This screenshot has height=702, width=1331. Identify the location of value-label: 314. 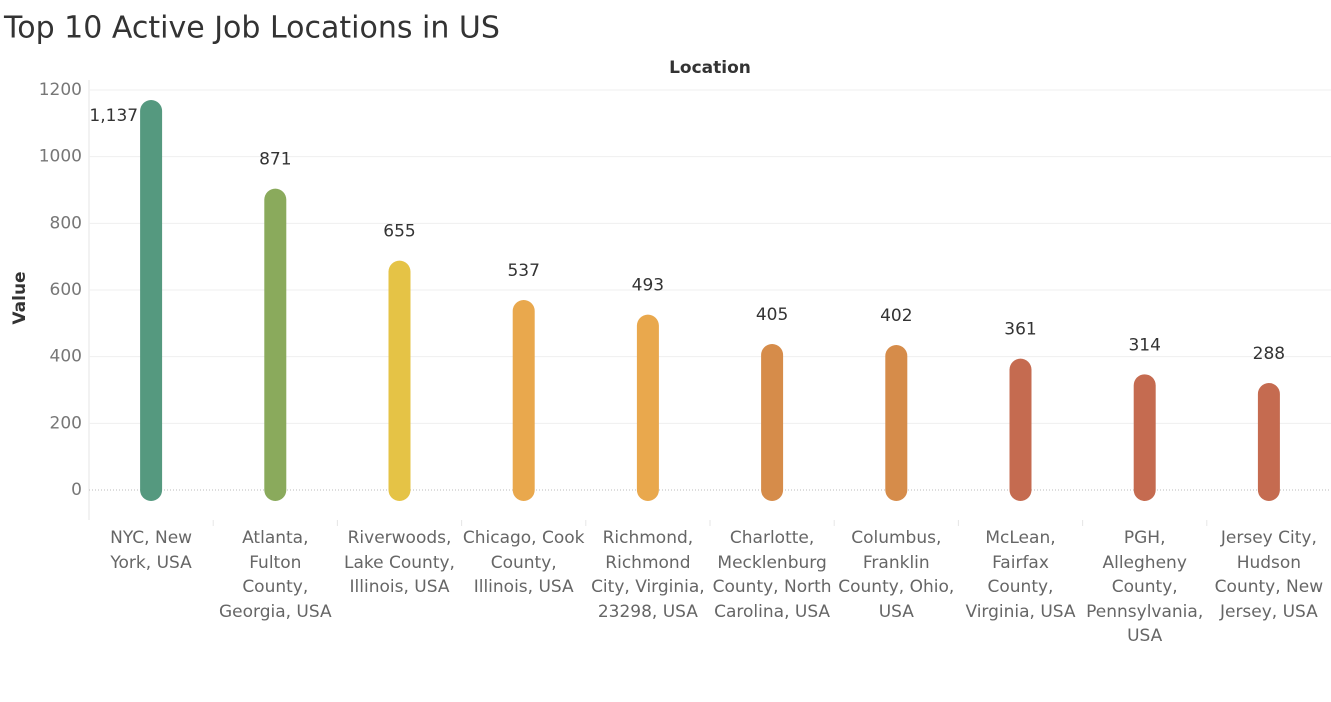
(1144, 345).